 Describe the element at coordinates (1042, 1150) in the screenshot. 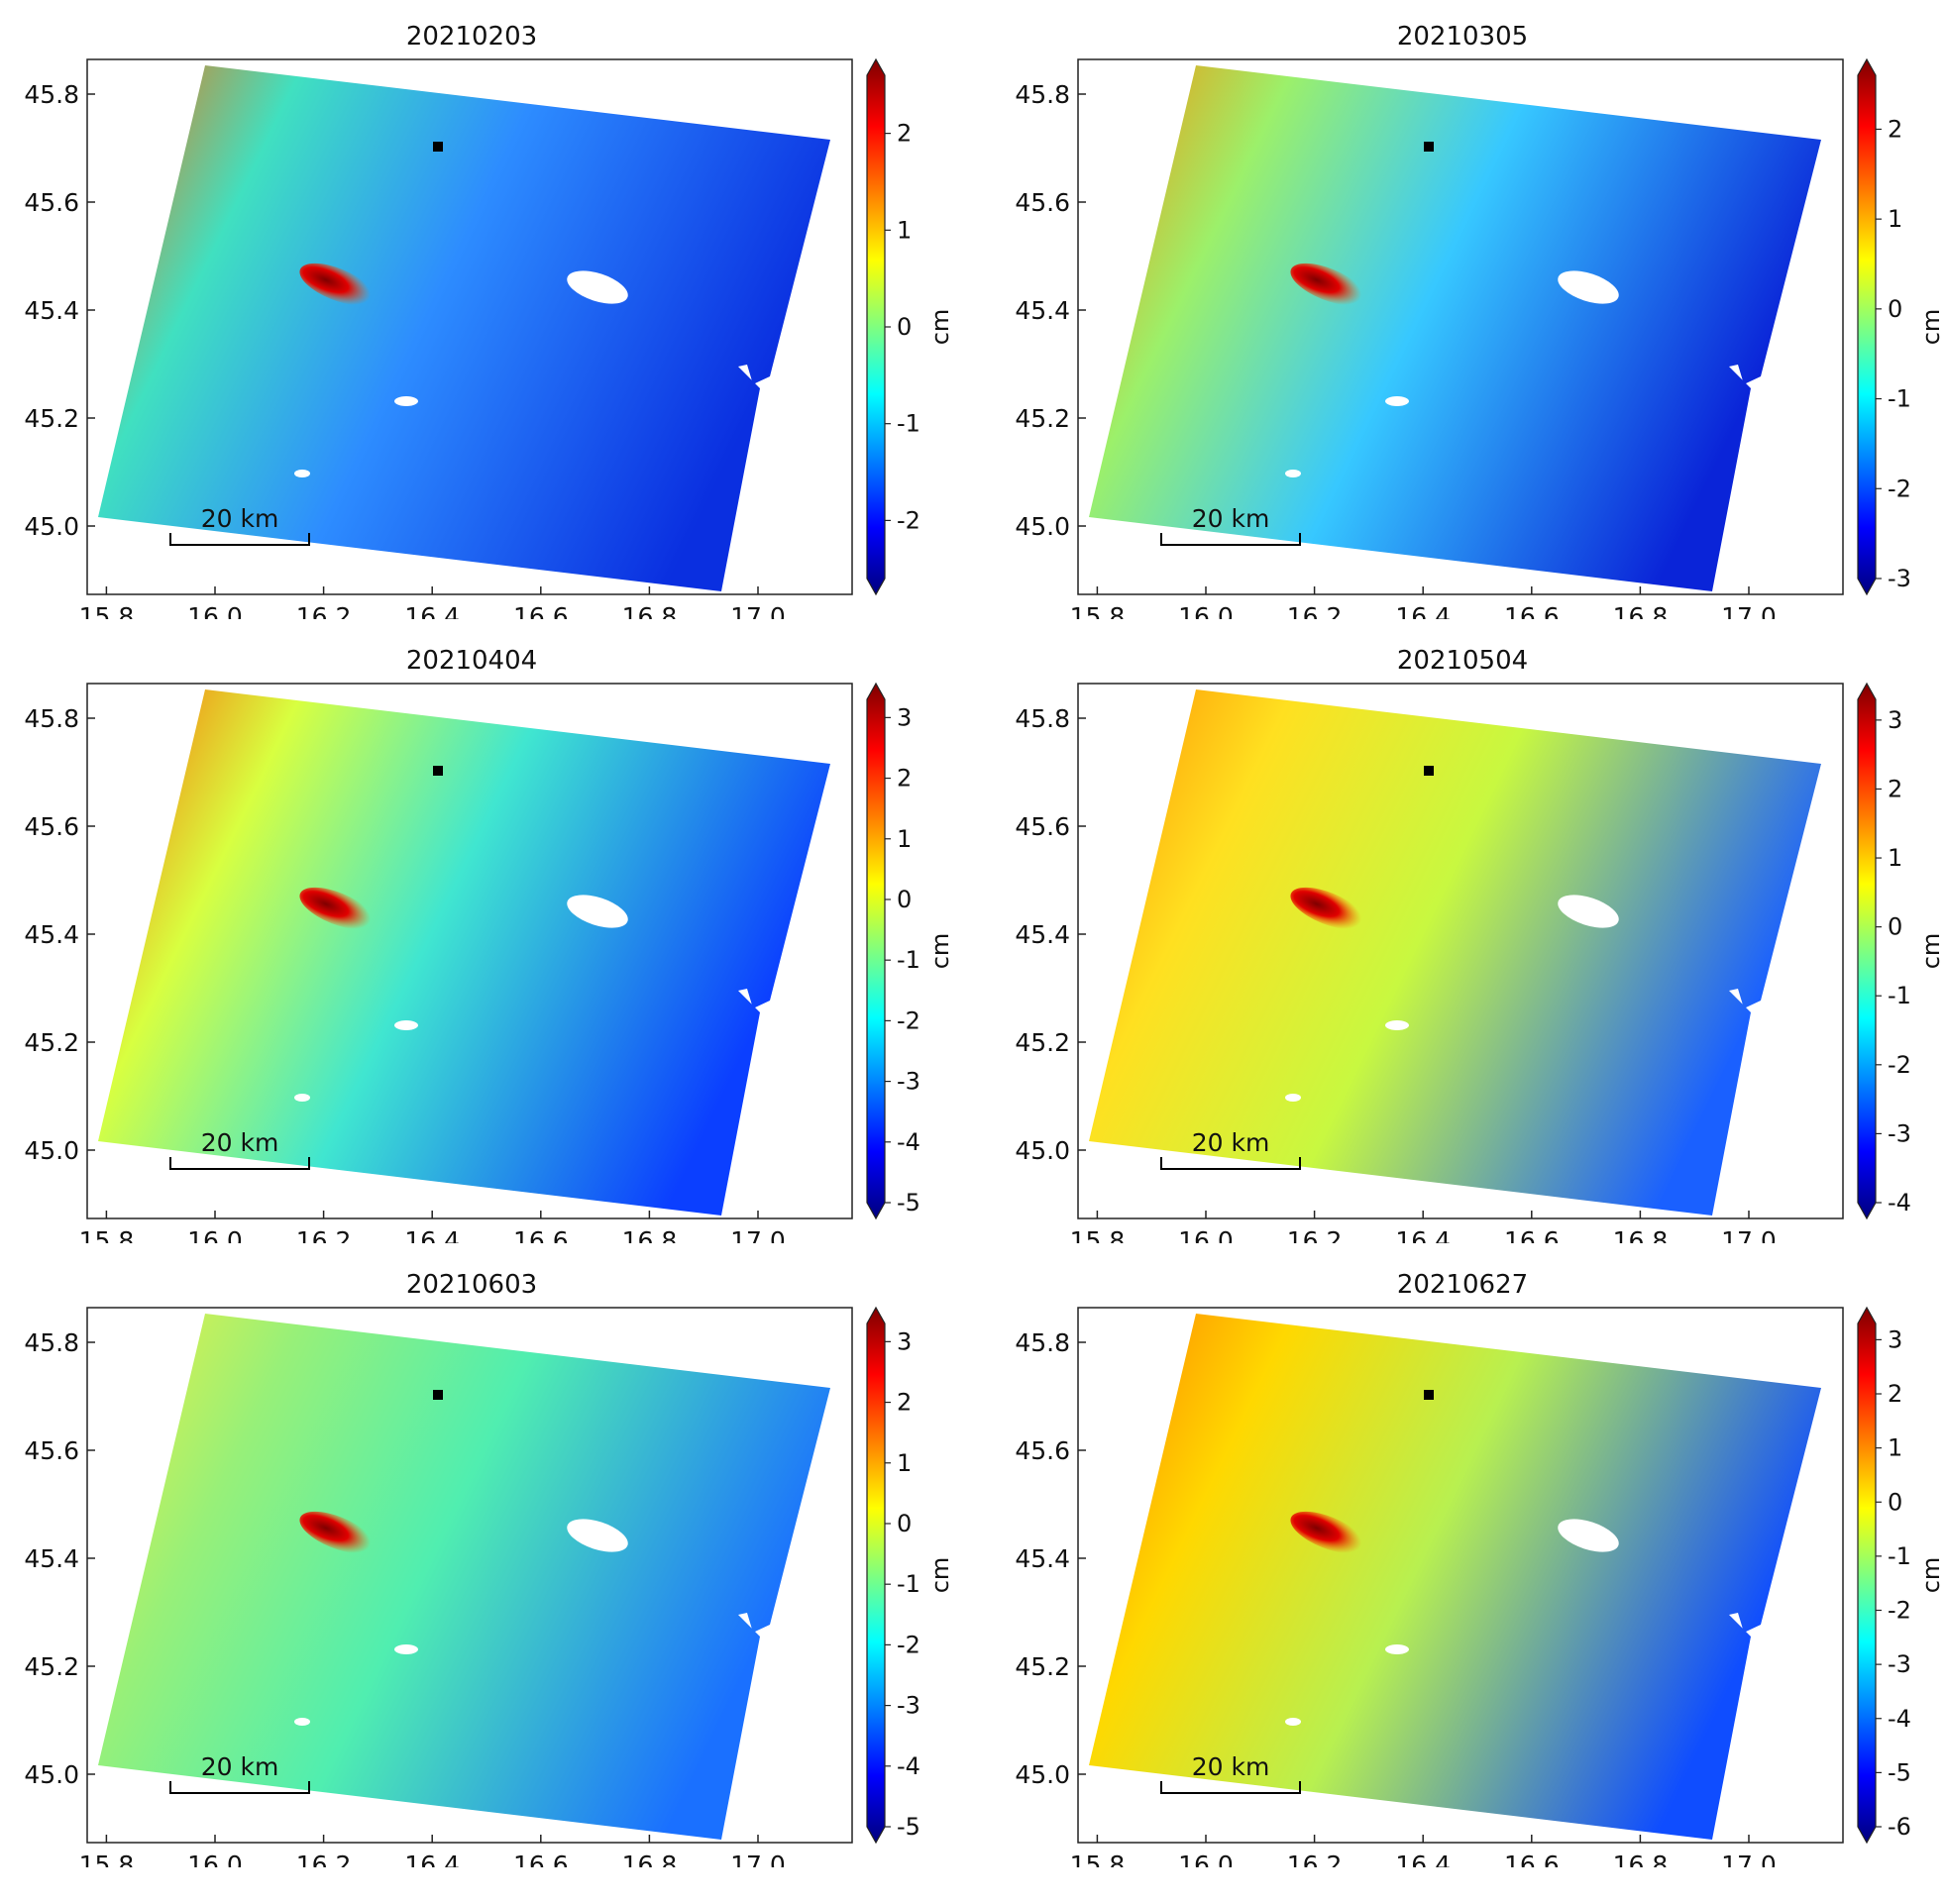

I see `y-tick-label: 45.0` at that location.